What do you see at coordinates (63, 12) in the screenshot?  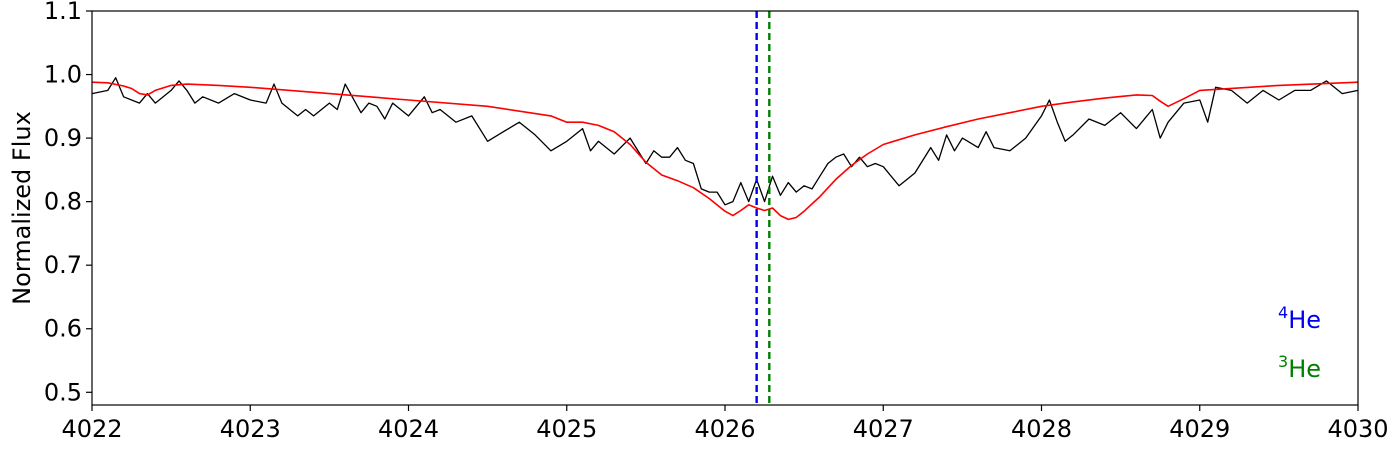 I see `y-tick-label: 1.1` at bounding box center [63, 12].